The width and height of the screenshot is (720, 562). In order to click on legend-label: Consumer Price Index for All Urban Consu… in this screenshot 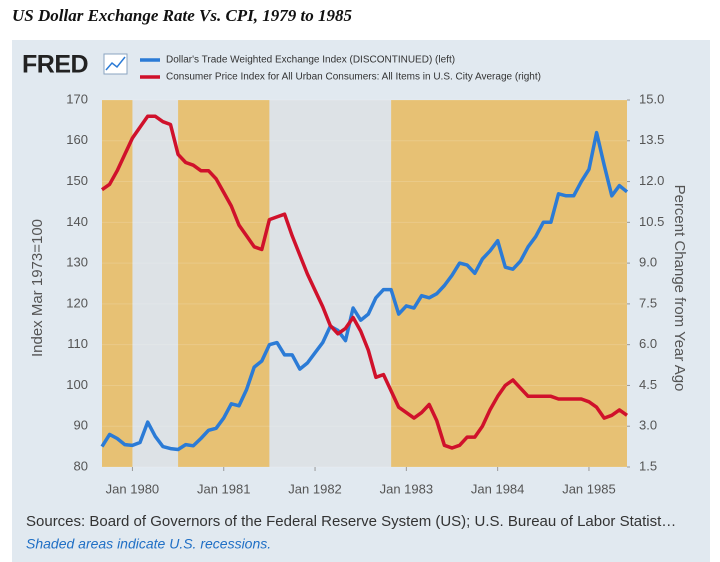, I will do `click(353, 77)`.